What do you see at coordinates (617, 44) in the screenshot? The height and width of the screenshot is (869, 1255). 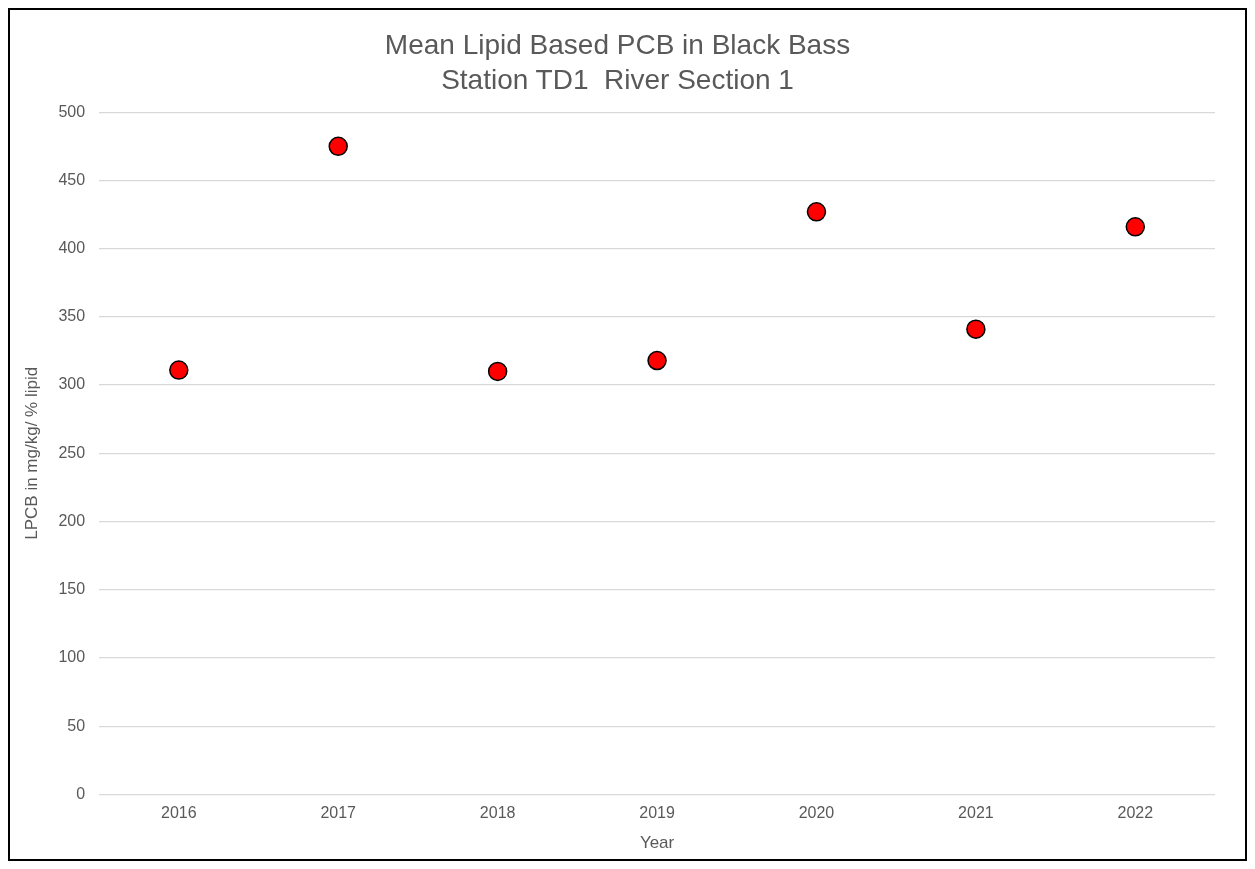 I see `chart-title: Mean Lipid Based PCB in Black Bass` at bounding box center [617, 44].